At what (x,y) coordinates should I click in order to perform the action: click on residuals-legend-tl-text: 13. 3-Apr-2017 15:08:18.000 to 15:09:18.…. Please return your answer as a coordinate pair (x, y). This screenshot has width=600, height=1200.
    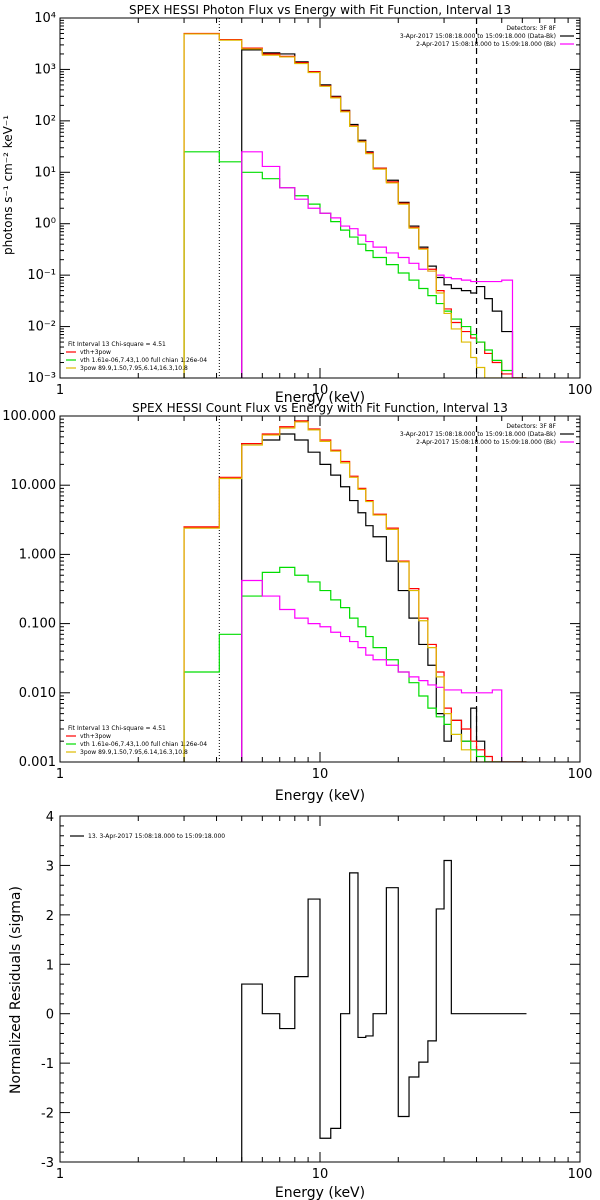
    Looking at the image, I should click on (156, 836).